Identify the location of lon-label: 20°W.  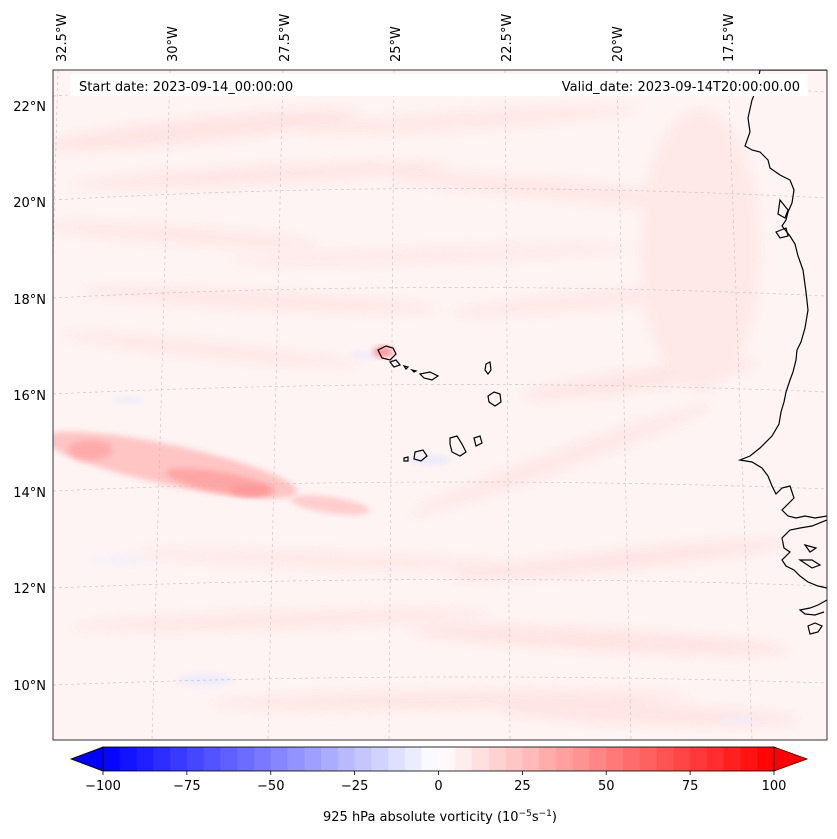
(618, 44).